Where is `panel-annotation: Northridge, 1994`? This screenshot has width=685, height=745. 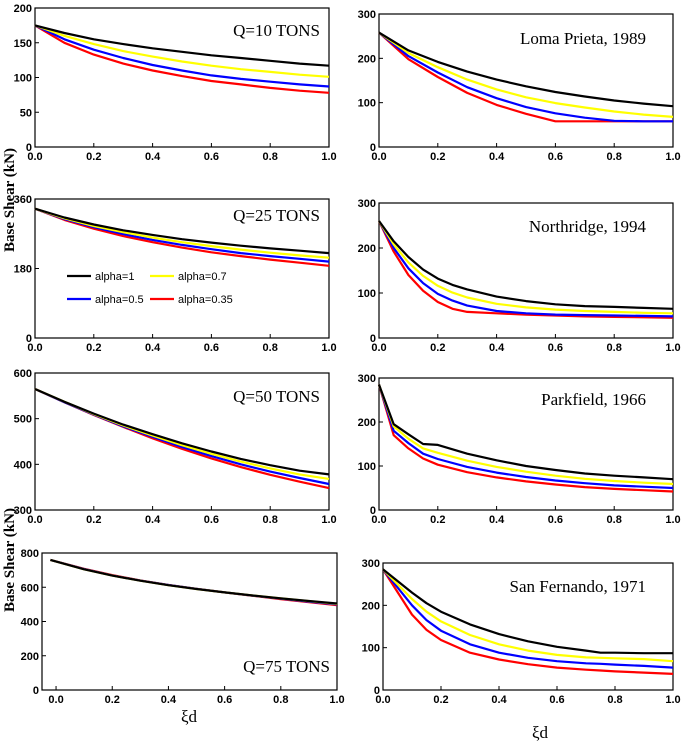 panel-annotation: Northridge, 1994 is located at coordinates (588, 226).